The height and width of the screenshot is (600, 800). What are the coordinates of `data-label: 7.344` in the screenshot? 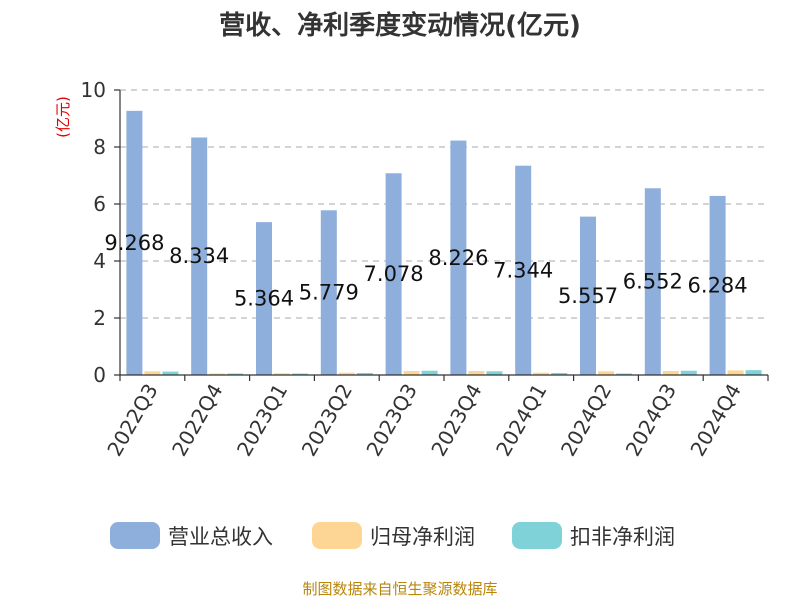 It's located at (523, 270).